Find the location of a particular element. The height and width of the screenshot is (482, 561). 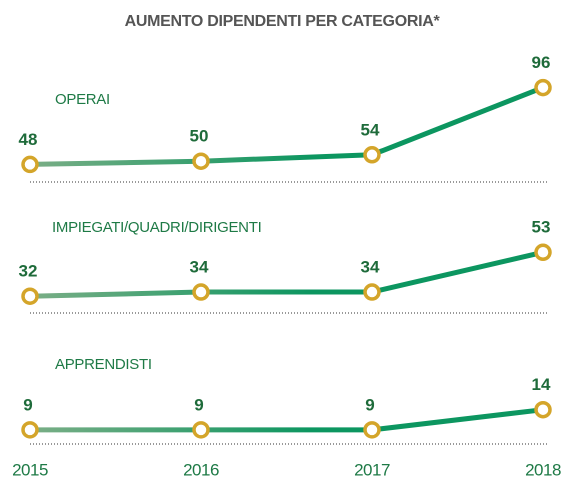

value-label: 54 is located at coordinates (370, 129).